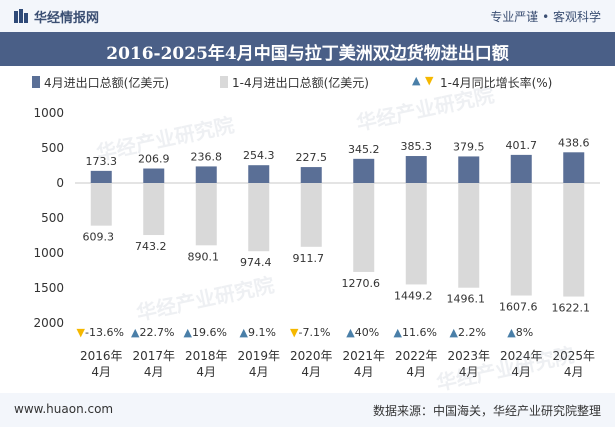 The image size is (615, 427). I want to click on data-label-monthly: 206.9, so click(154, 159).